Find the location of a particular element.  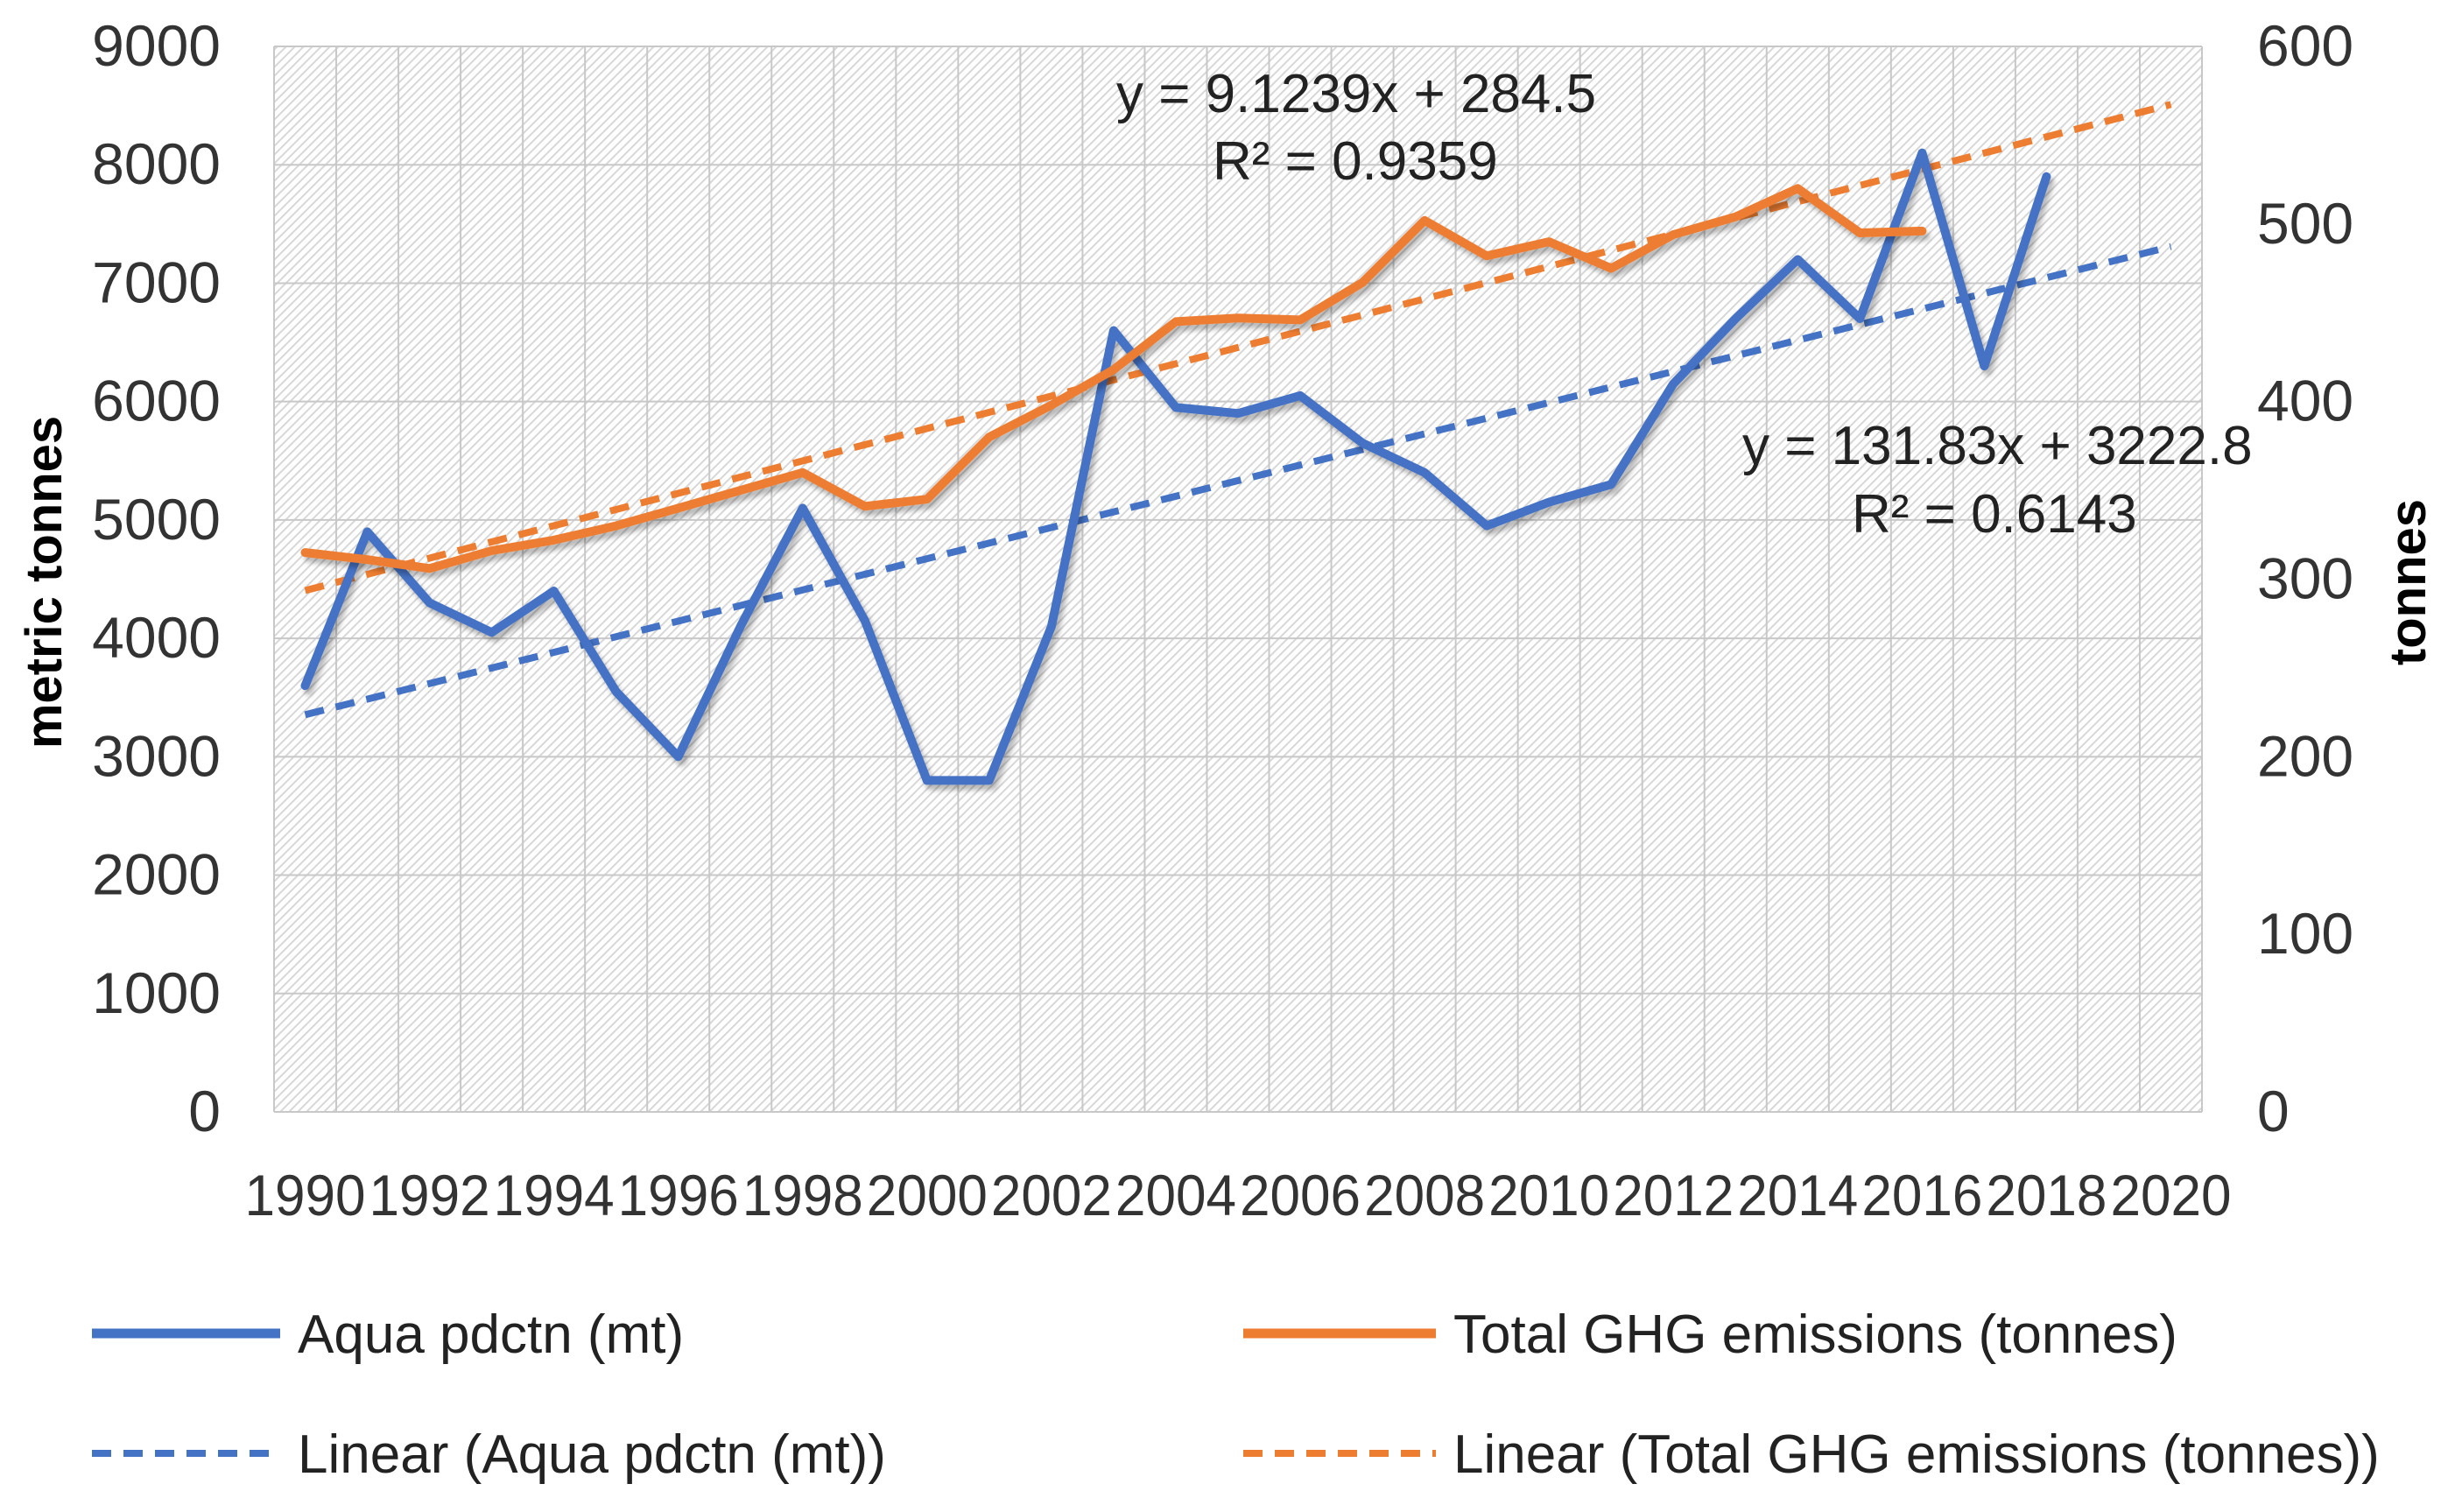

x-tick-label: 2012 is located at coordinates (1673, 1195).